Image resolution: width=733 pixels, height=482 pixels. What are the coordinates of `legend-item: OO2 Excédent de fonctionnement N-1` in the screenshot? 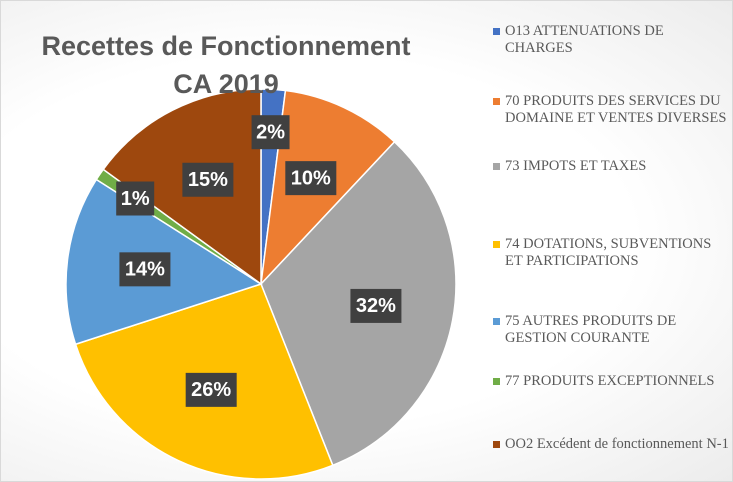 It's located at (611, 444).